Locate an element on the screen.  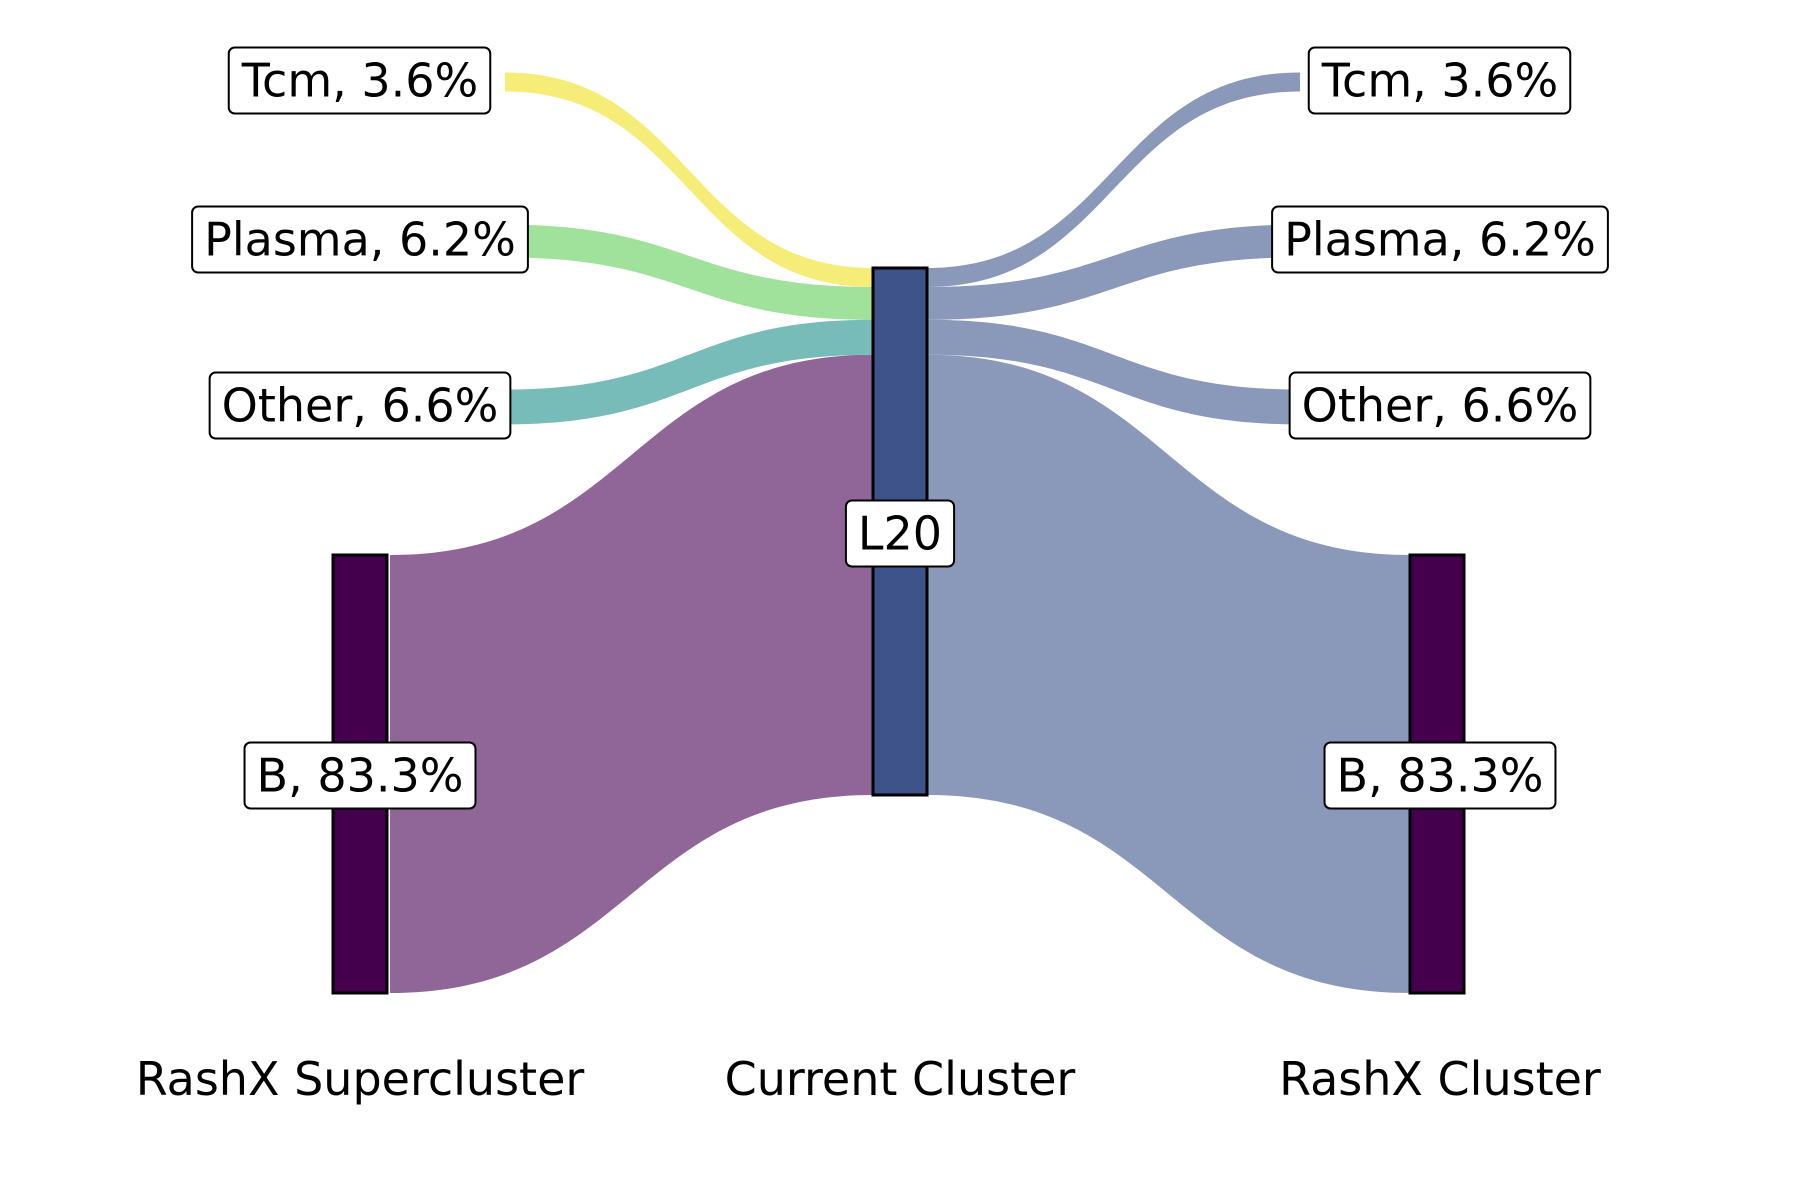
label-right-tcm-box is located at coordinates (1439, 80).